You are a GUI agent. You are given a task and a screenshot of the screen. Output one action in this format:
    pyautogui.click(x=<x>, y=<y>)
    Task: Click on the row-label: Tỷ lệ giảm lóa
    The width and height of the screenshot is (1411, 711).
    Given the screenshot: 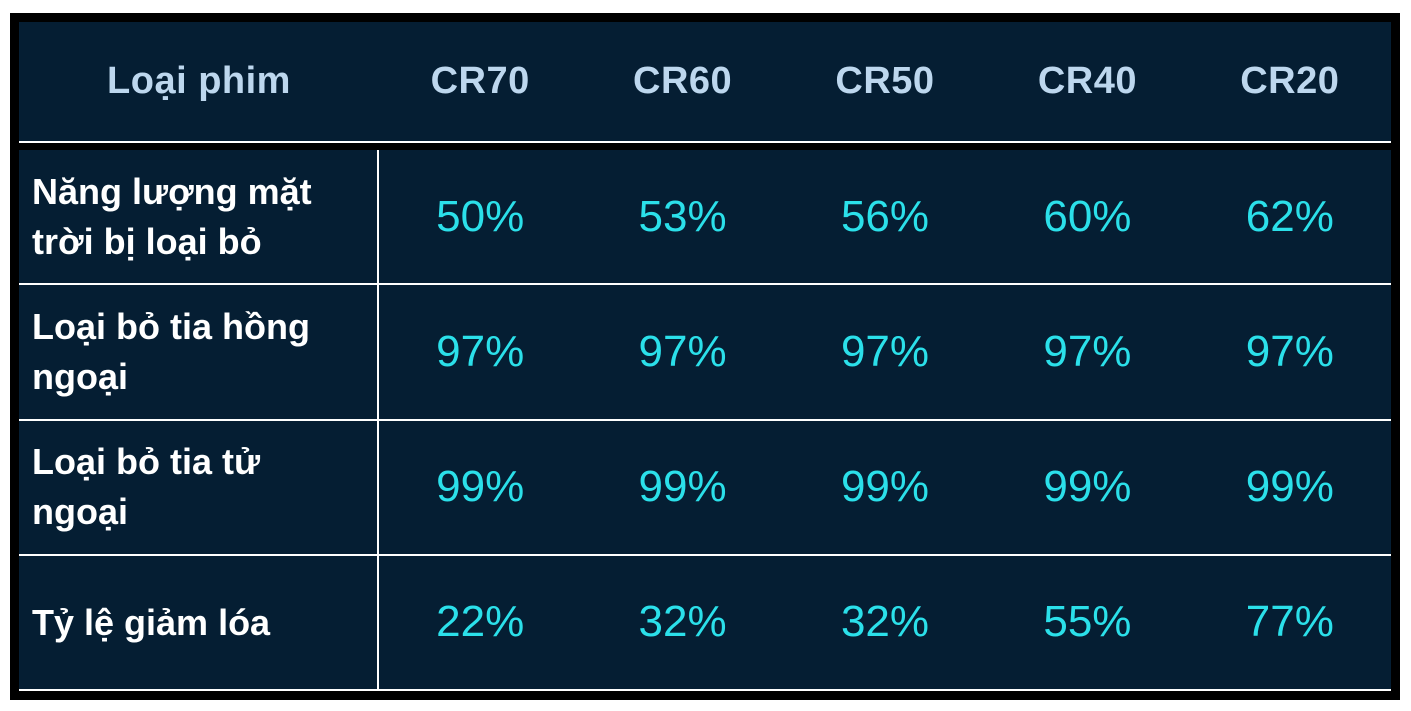 What is the action you would take?
    pyautogui.click(x=199, y=622)
    